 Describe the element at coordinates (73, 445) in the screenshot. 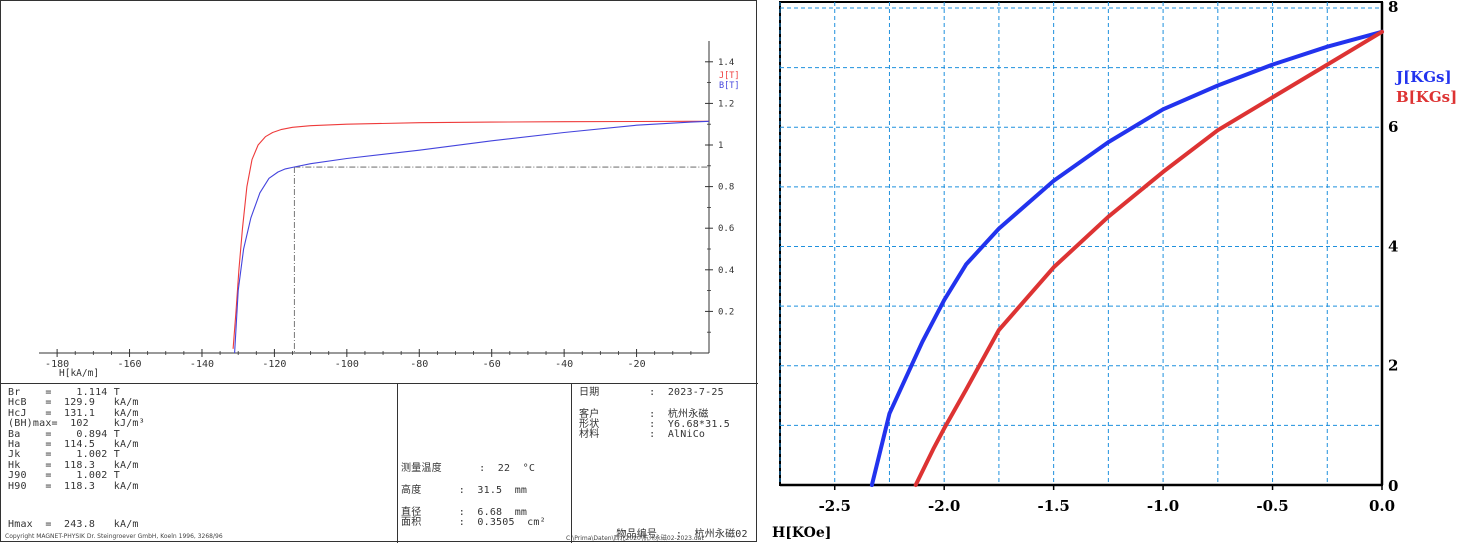

I see `param-row: Ha = 114.5 kA/m` at that location.